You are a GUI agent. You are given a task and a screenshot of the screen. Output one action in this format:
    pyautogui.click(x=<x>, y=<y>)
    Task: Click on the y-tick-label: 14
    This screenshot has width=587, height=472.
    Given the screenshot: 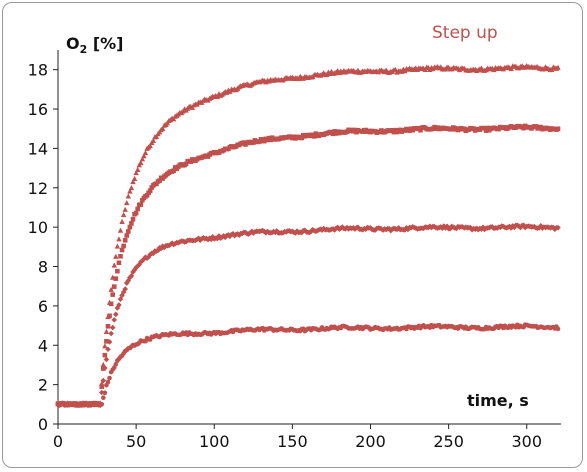 What is the action you would take?
    pyautogui.click(x=38, y=148)
    